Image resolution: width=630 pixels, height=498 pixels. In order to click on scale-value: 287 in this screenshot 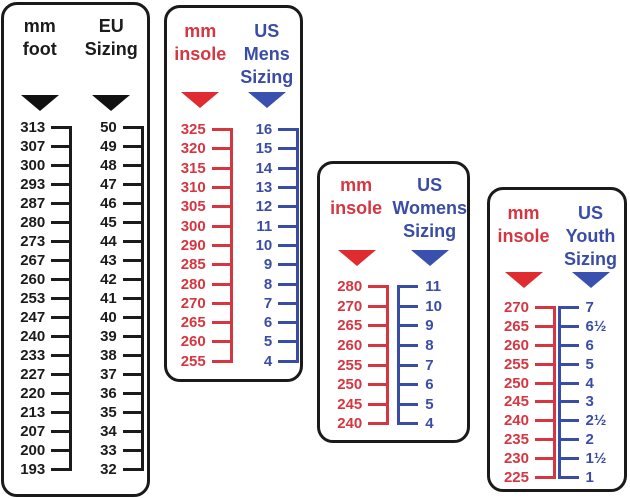, I will do `click(33, 203)`.